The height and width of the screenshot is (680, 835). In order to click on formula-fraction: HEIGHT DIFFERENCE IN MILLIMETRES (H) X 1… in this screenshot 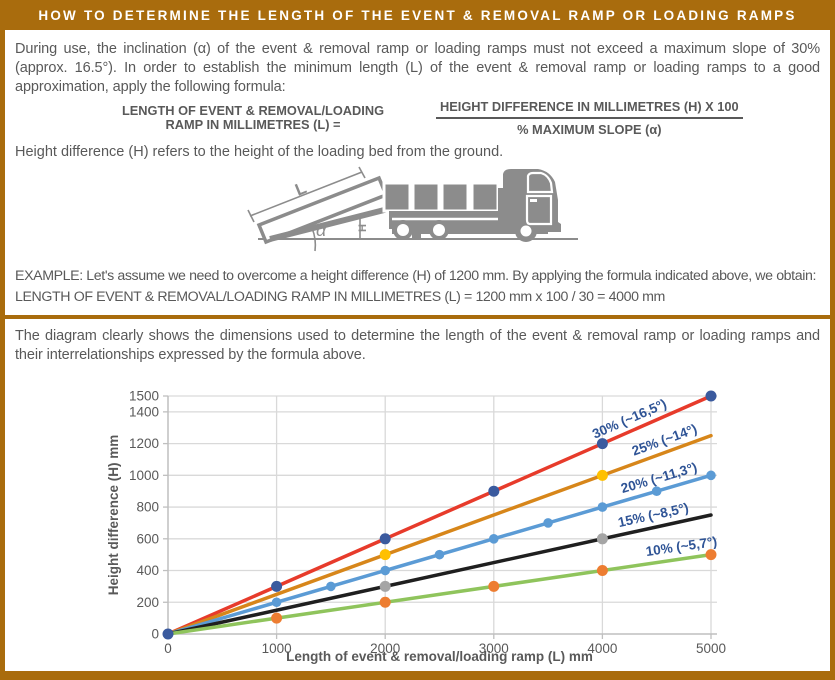, I will do `click(589, 118)`.